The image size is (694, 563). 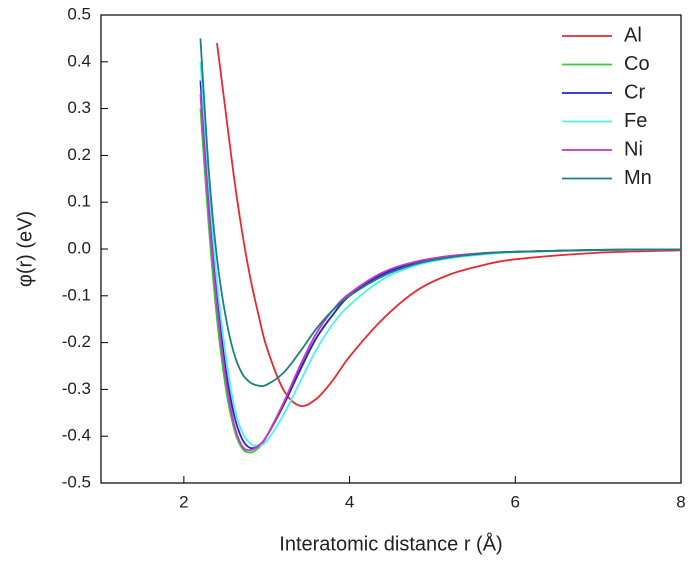 What do you see at coordinates (183, 501) in the screenshot?
I see `x-tick-label: 2` at bounding box center [183, 501].